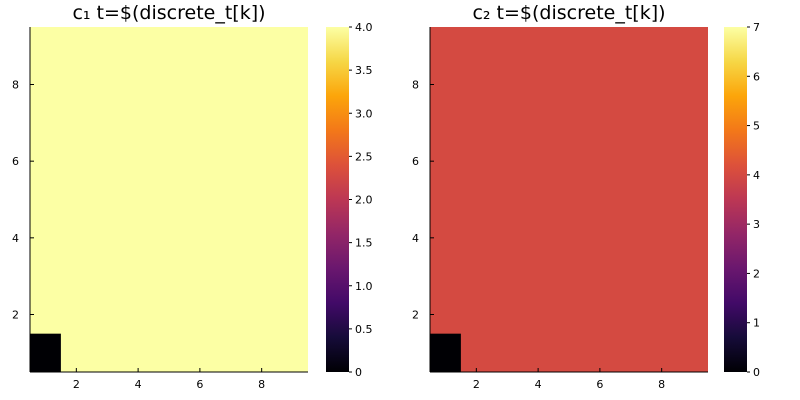 The width and height of the screenshot is (800, 400). Describe the element at coordinates (756, 27) in the screenshot. I see `colorbar-tick-label: 7` at that location.